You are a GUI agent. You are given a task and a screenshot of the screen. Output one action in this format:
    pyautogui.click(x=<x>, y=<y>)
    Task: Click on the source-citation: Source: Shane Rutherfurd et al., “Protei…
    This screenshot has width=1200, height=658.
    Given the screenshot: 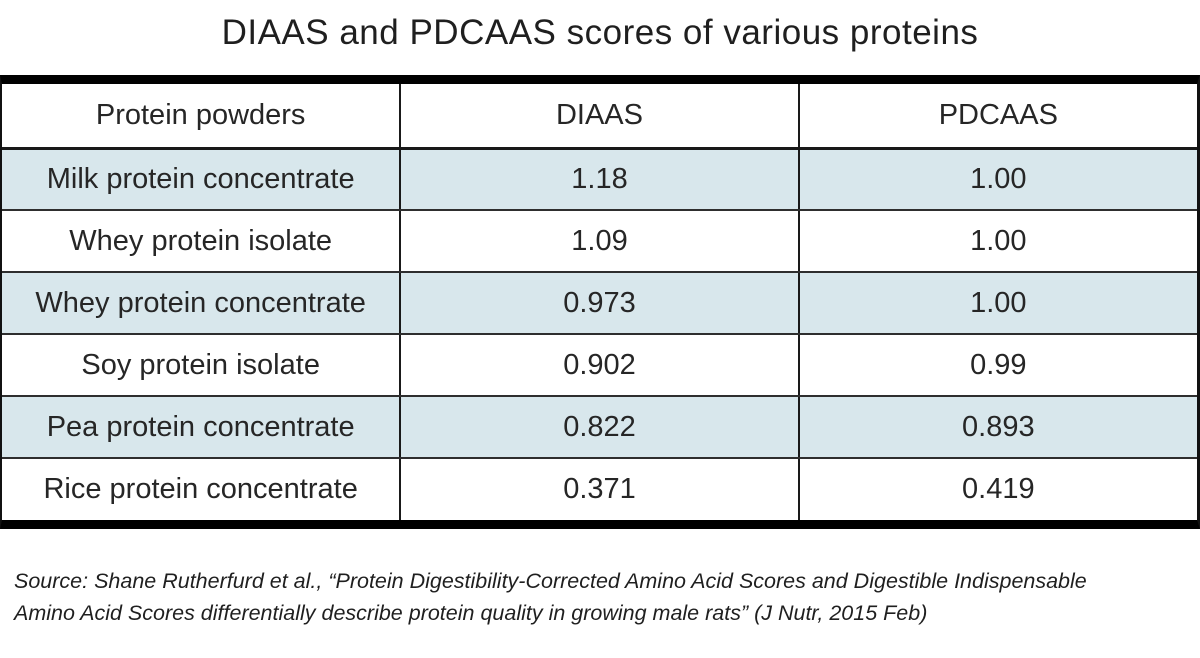 What is the action you would take?
    pyautogui.click(x=569, y=597)
    